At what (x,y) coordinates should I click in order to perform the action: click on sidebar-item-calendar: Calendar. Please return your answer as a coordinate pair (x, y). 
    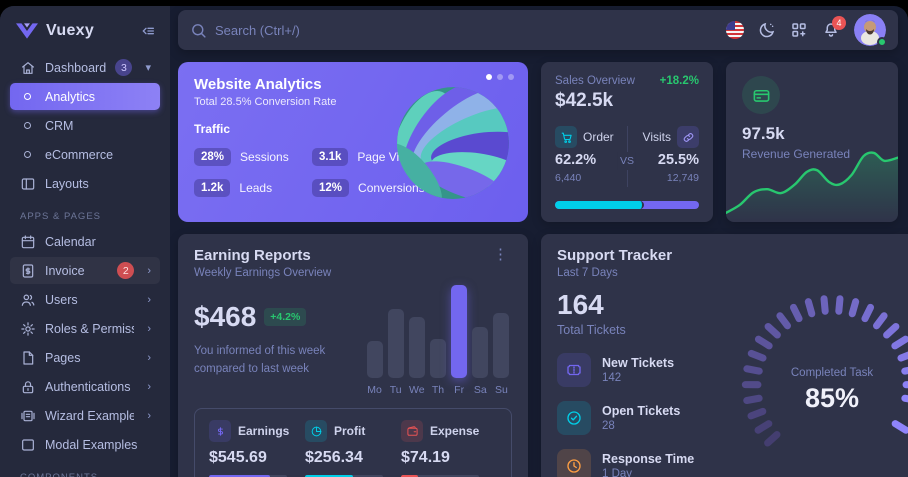
    Looking at the image, I should click on (85, 241).